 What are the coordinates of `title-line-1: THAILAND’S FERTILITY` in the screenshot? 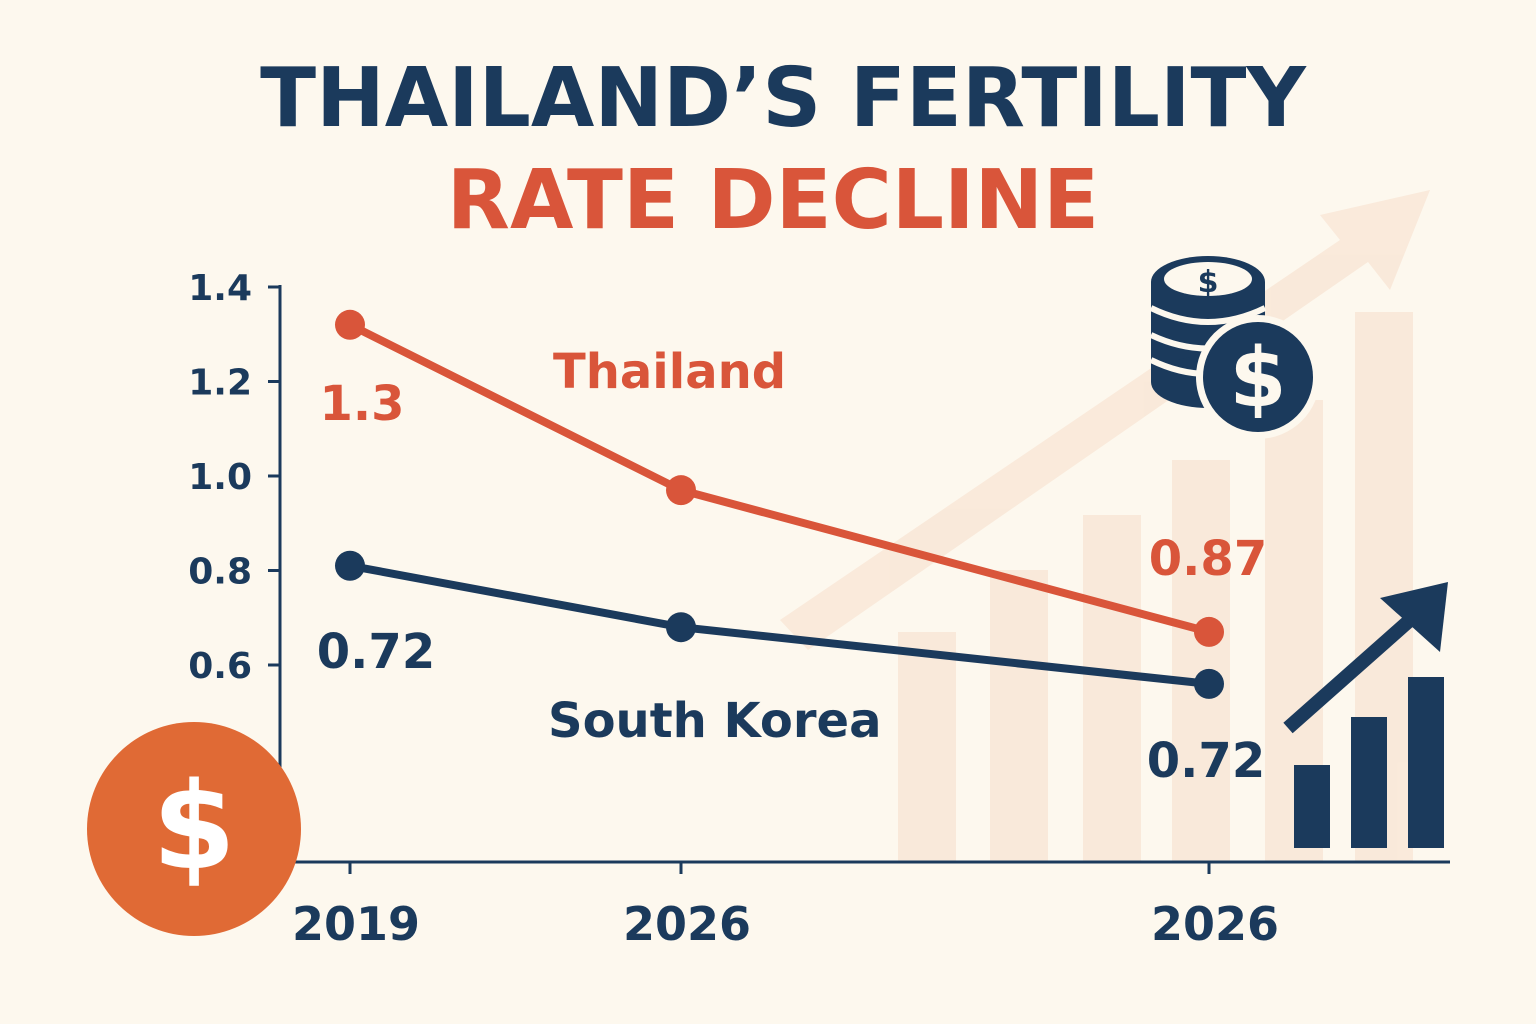 It's located at (783, 98).